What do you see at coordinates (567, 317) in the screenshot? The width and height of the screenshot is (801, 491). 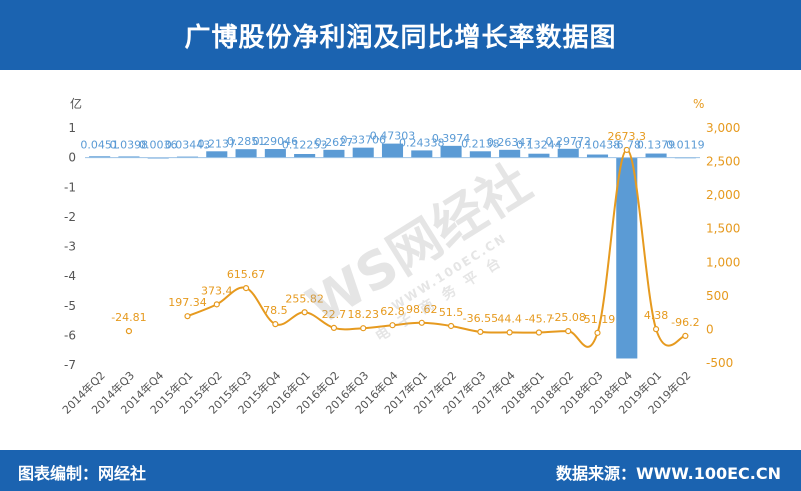 I see `line-data-label: -25.08` at bounding box center [567, 317].